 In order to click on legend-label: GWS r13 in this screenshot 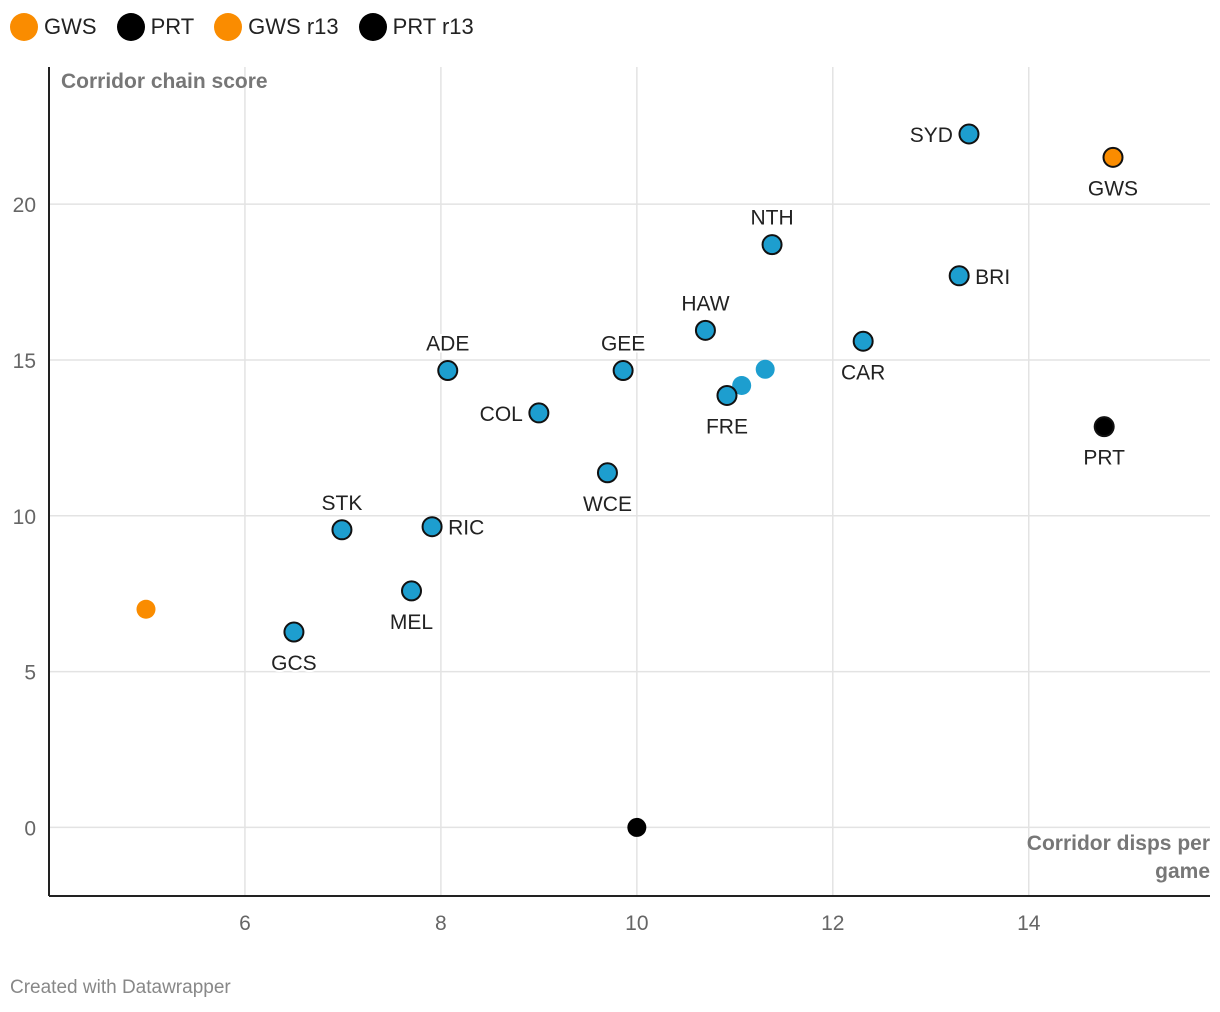, I will do `click(293, 26)`.